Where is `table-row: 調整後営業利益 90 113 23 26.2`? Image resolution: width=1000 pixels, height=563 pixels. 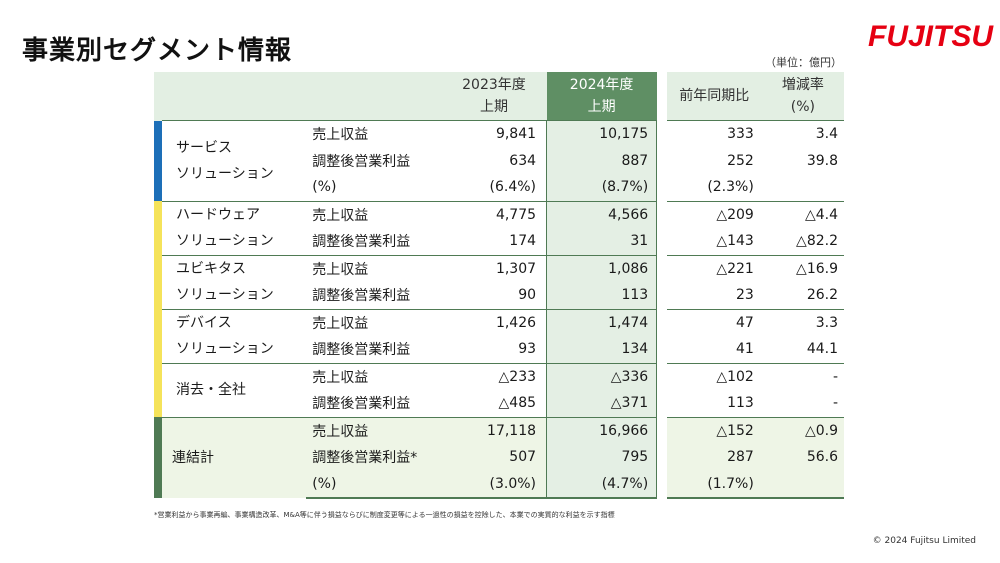
table-row: 調整後営業利益 90 113 23 26.2 is located at coordinates (499, 295).